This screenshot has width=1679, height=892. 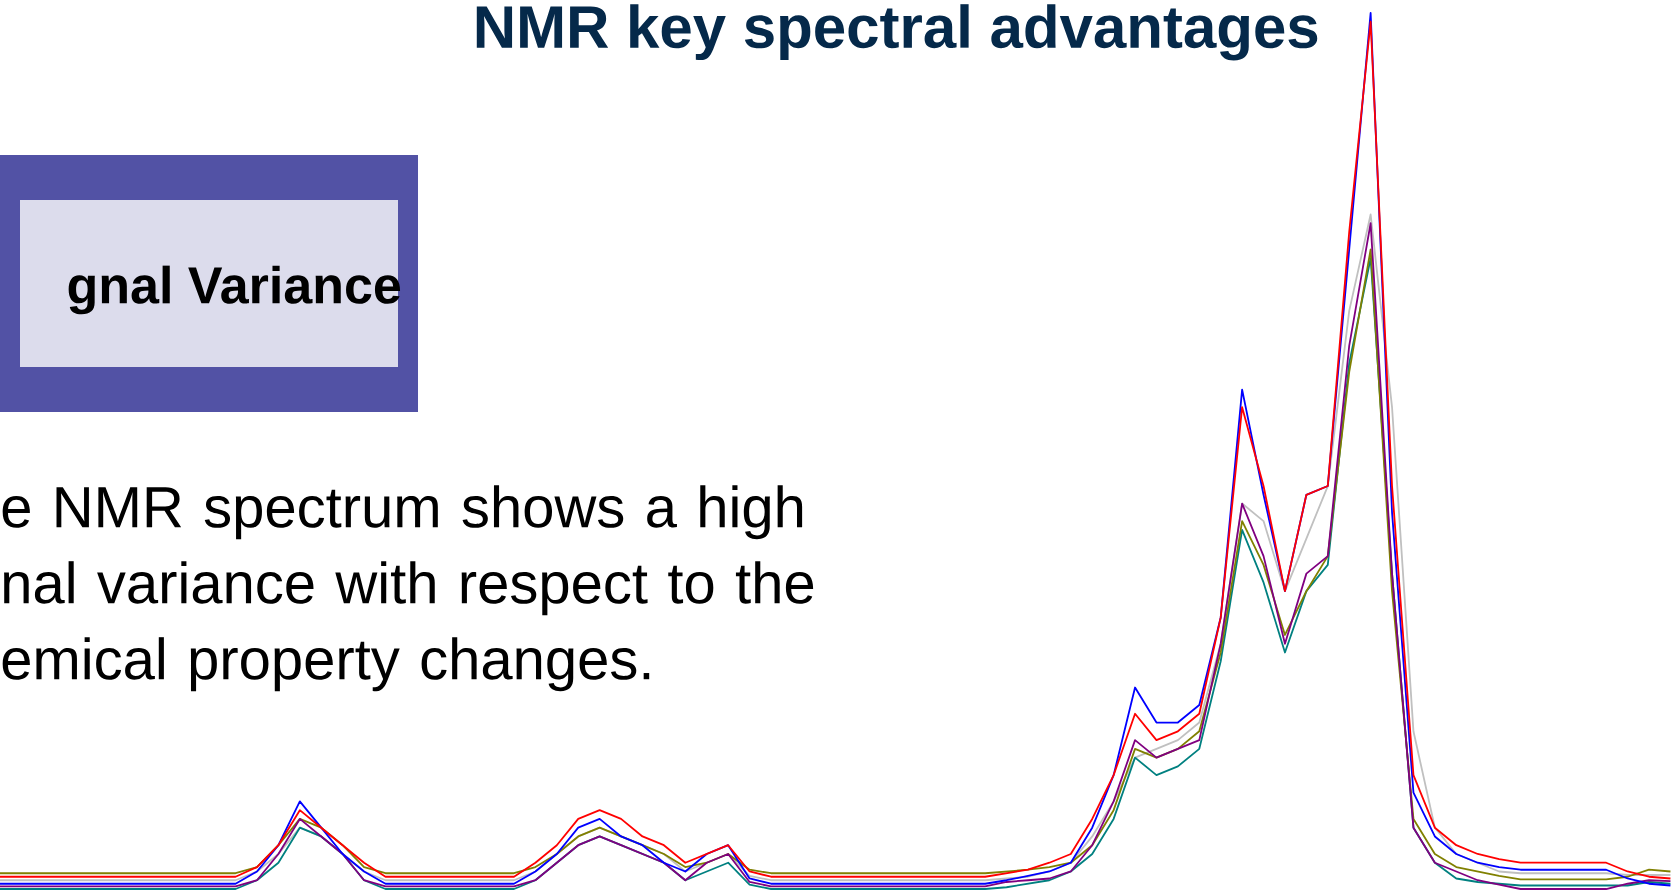 I want to click on chart-title: NMR key spectral advantages, so click(x=897, y=32).